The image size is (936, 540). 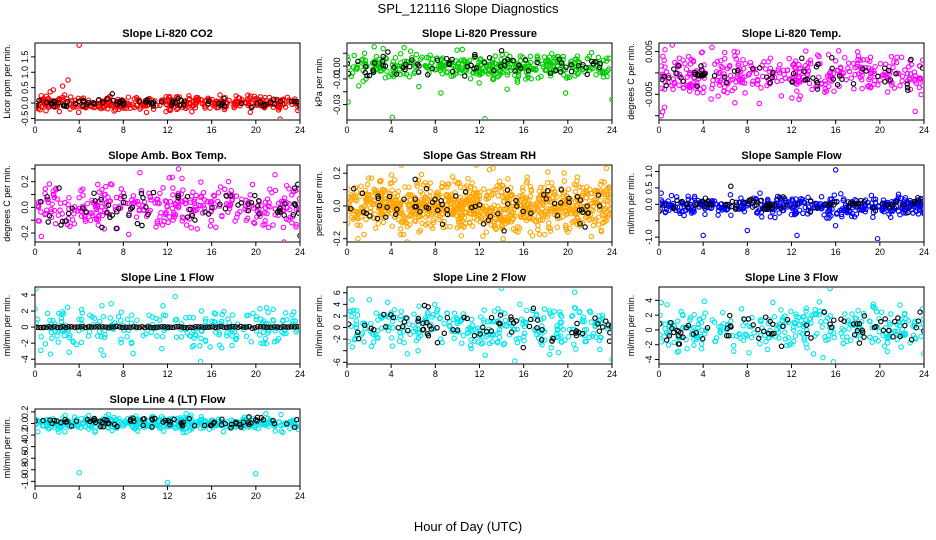 What do you see at coordinates (337, 66) in the screenshot?
I see `y-tick-label: 0.00` at bounding box center [337, 66].